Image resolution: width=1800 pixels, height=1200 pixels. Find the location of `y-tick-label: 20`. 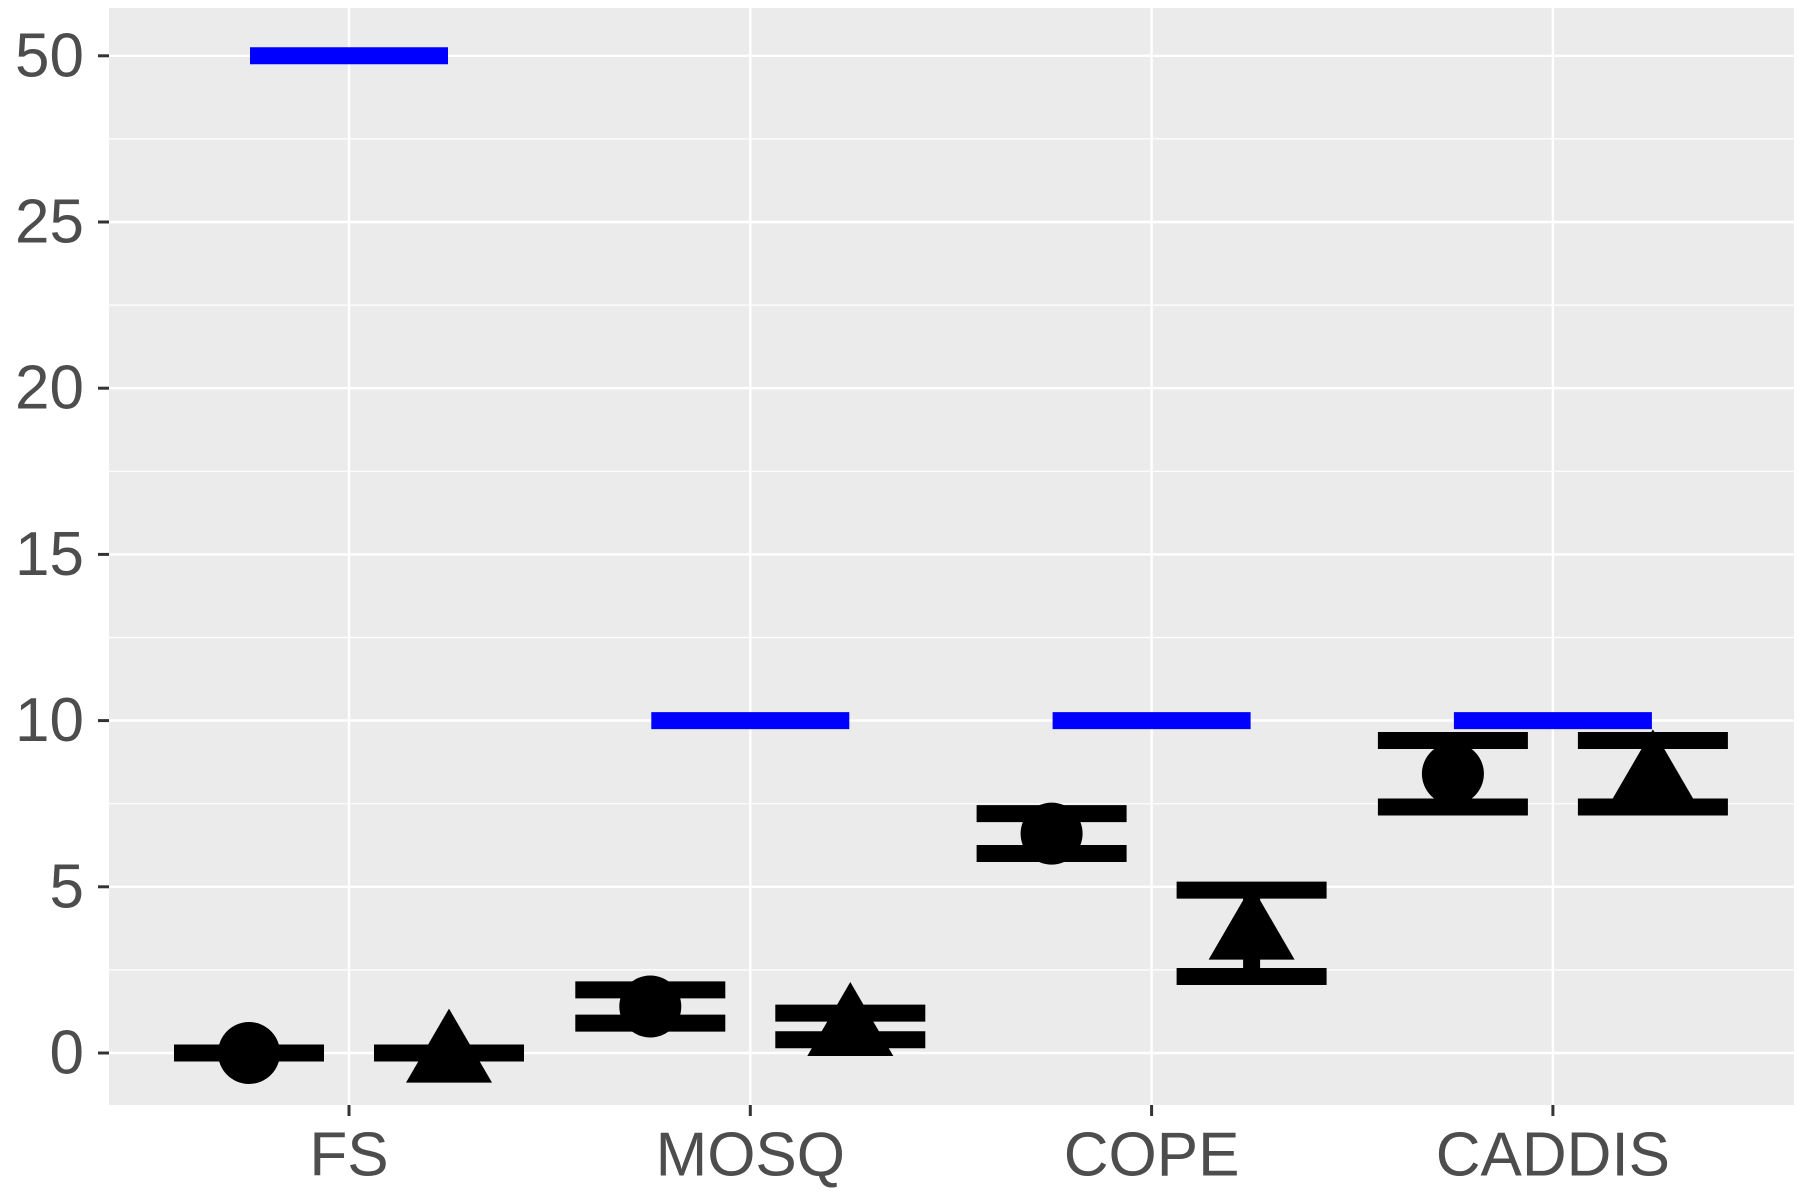

y-tick-label: 20 is located at coordinates (49, 388).